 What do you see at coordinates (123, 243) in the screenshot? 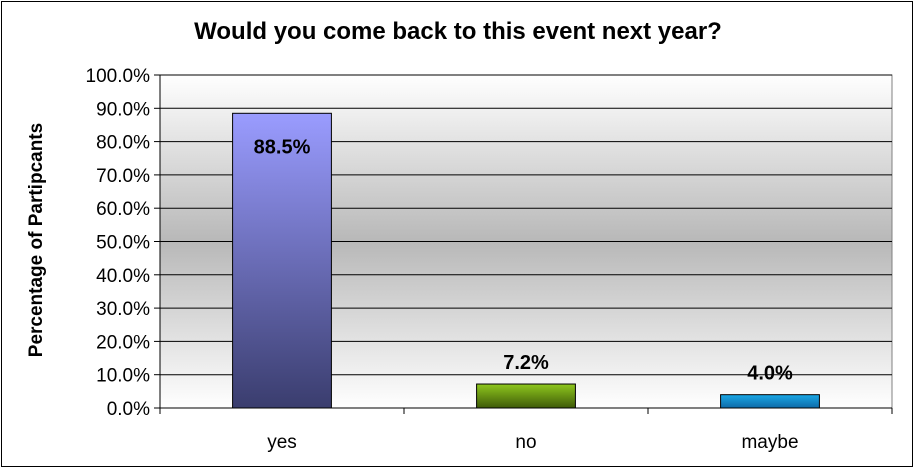
I see `y-tick-label: 50.0%` at bounding box center [123, 243].